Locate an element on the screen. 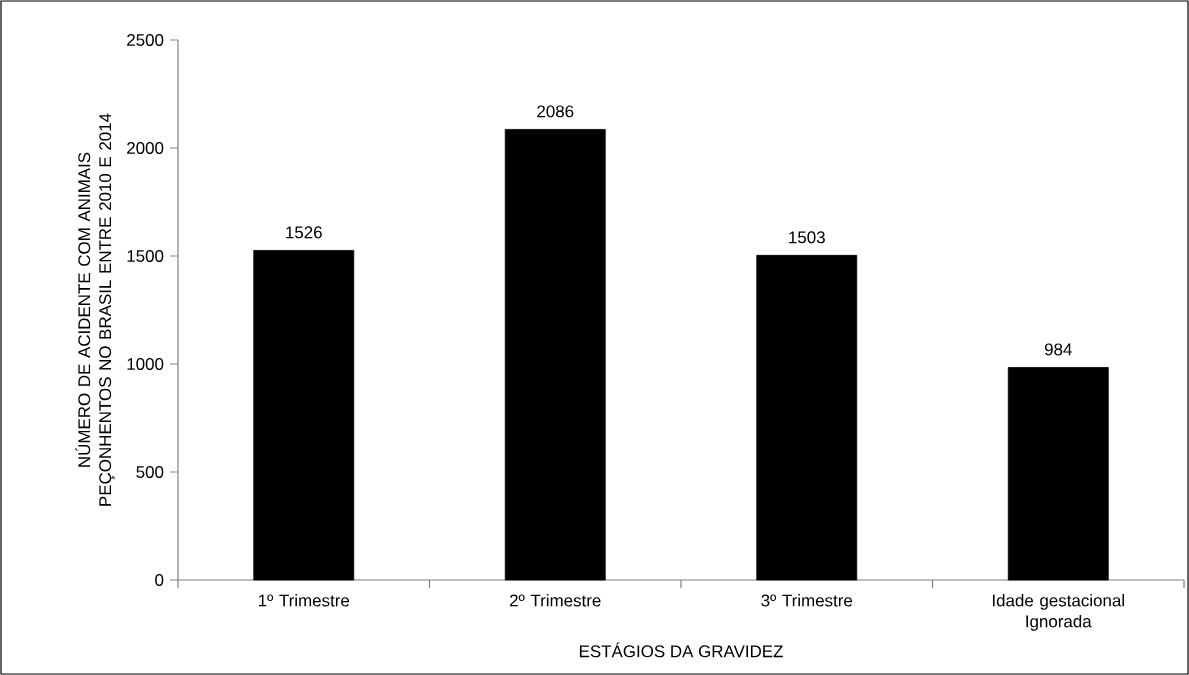 This screenshot has width=1189, height=675. x-tick-label: Idade gestacional Ignorada is located at coordinates (1058, 612).